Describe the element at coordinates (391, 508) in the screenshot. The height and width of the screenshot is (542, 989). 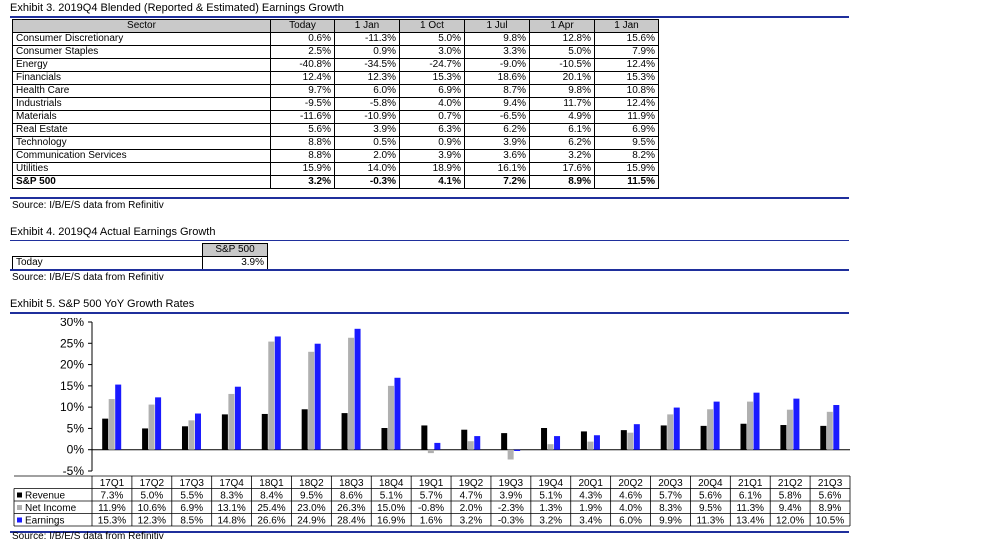
I see `data-label: 15.0%` at that location.